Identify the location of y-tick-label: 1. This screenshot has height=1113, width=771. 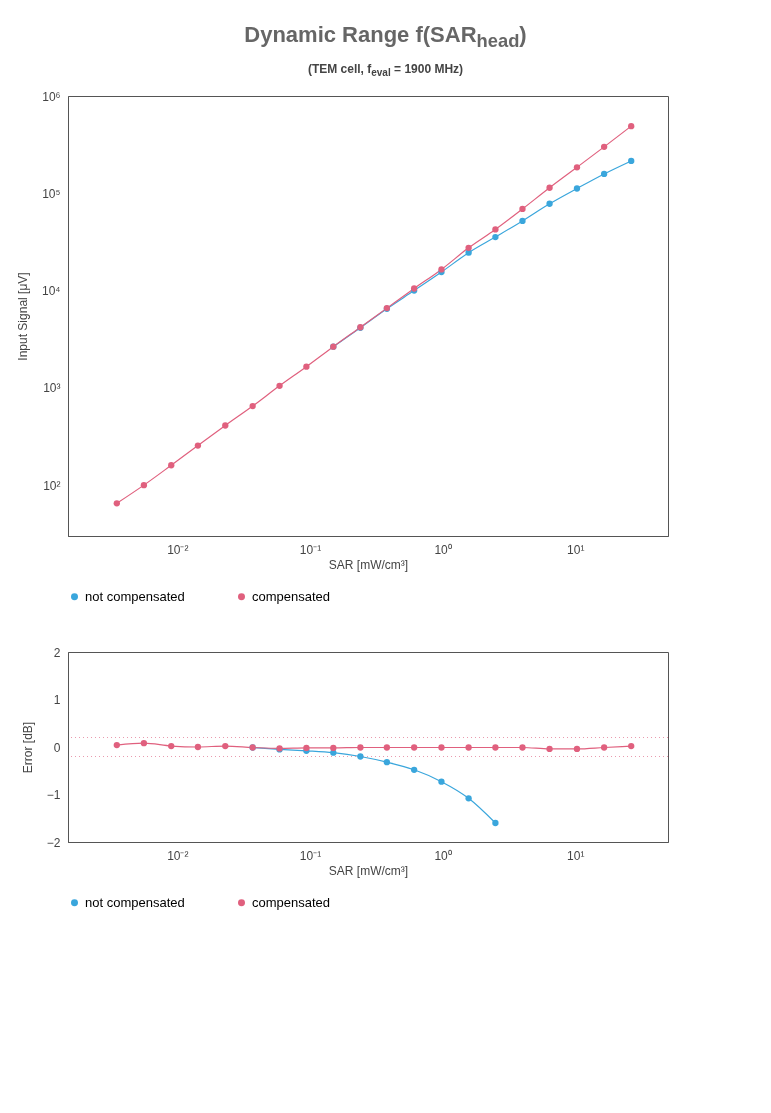
(57, 699).